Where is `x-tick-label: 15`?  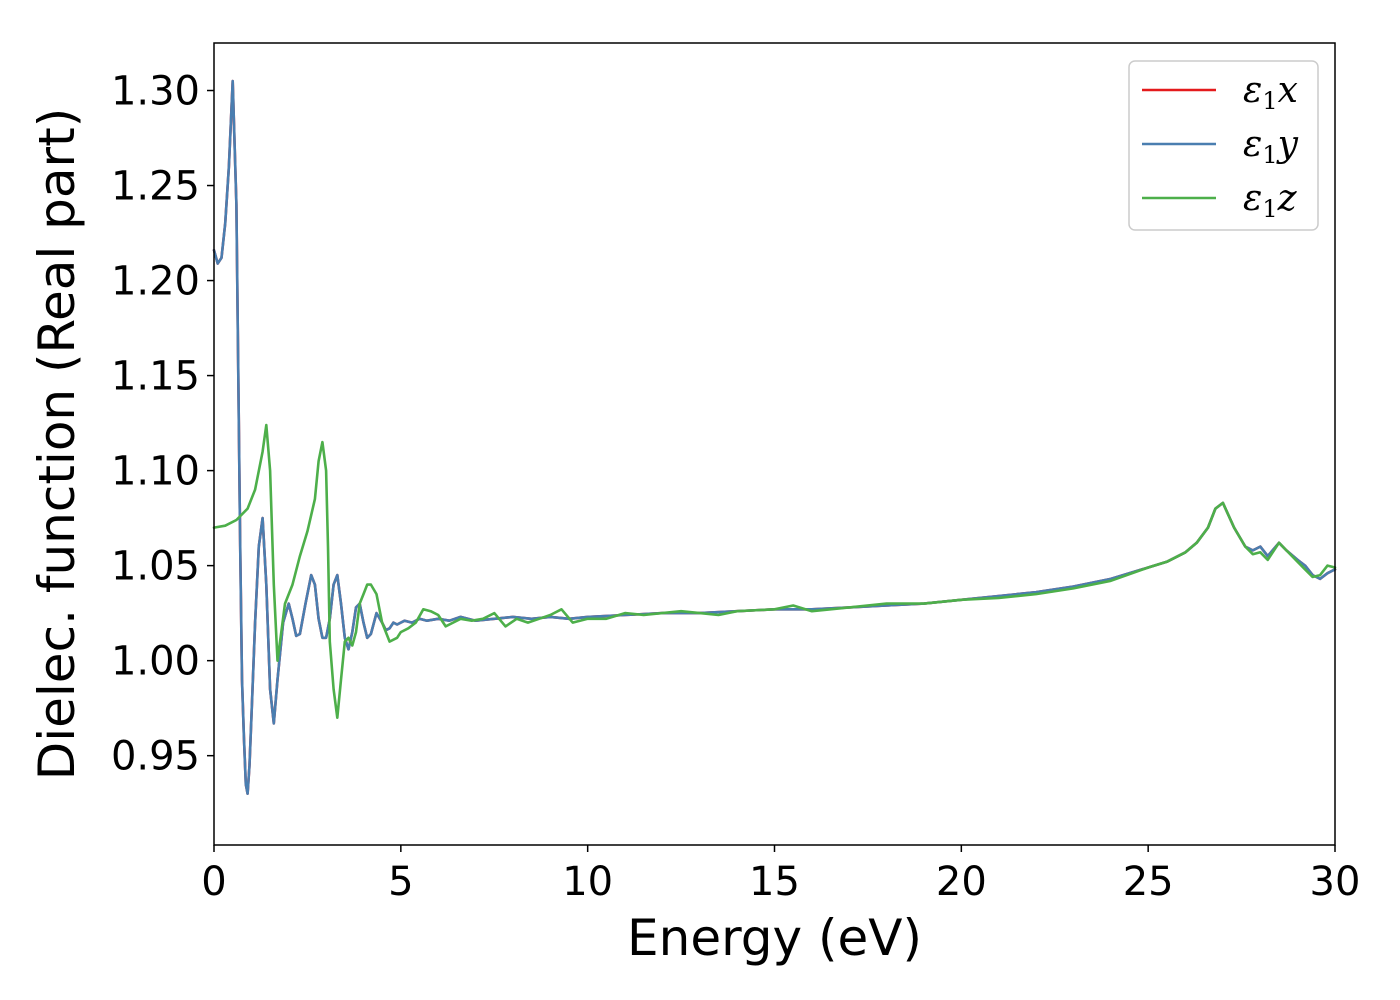
x-tick-label: 15 is located at coordinates (774, 882).